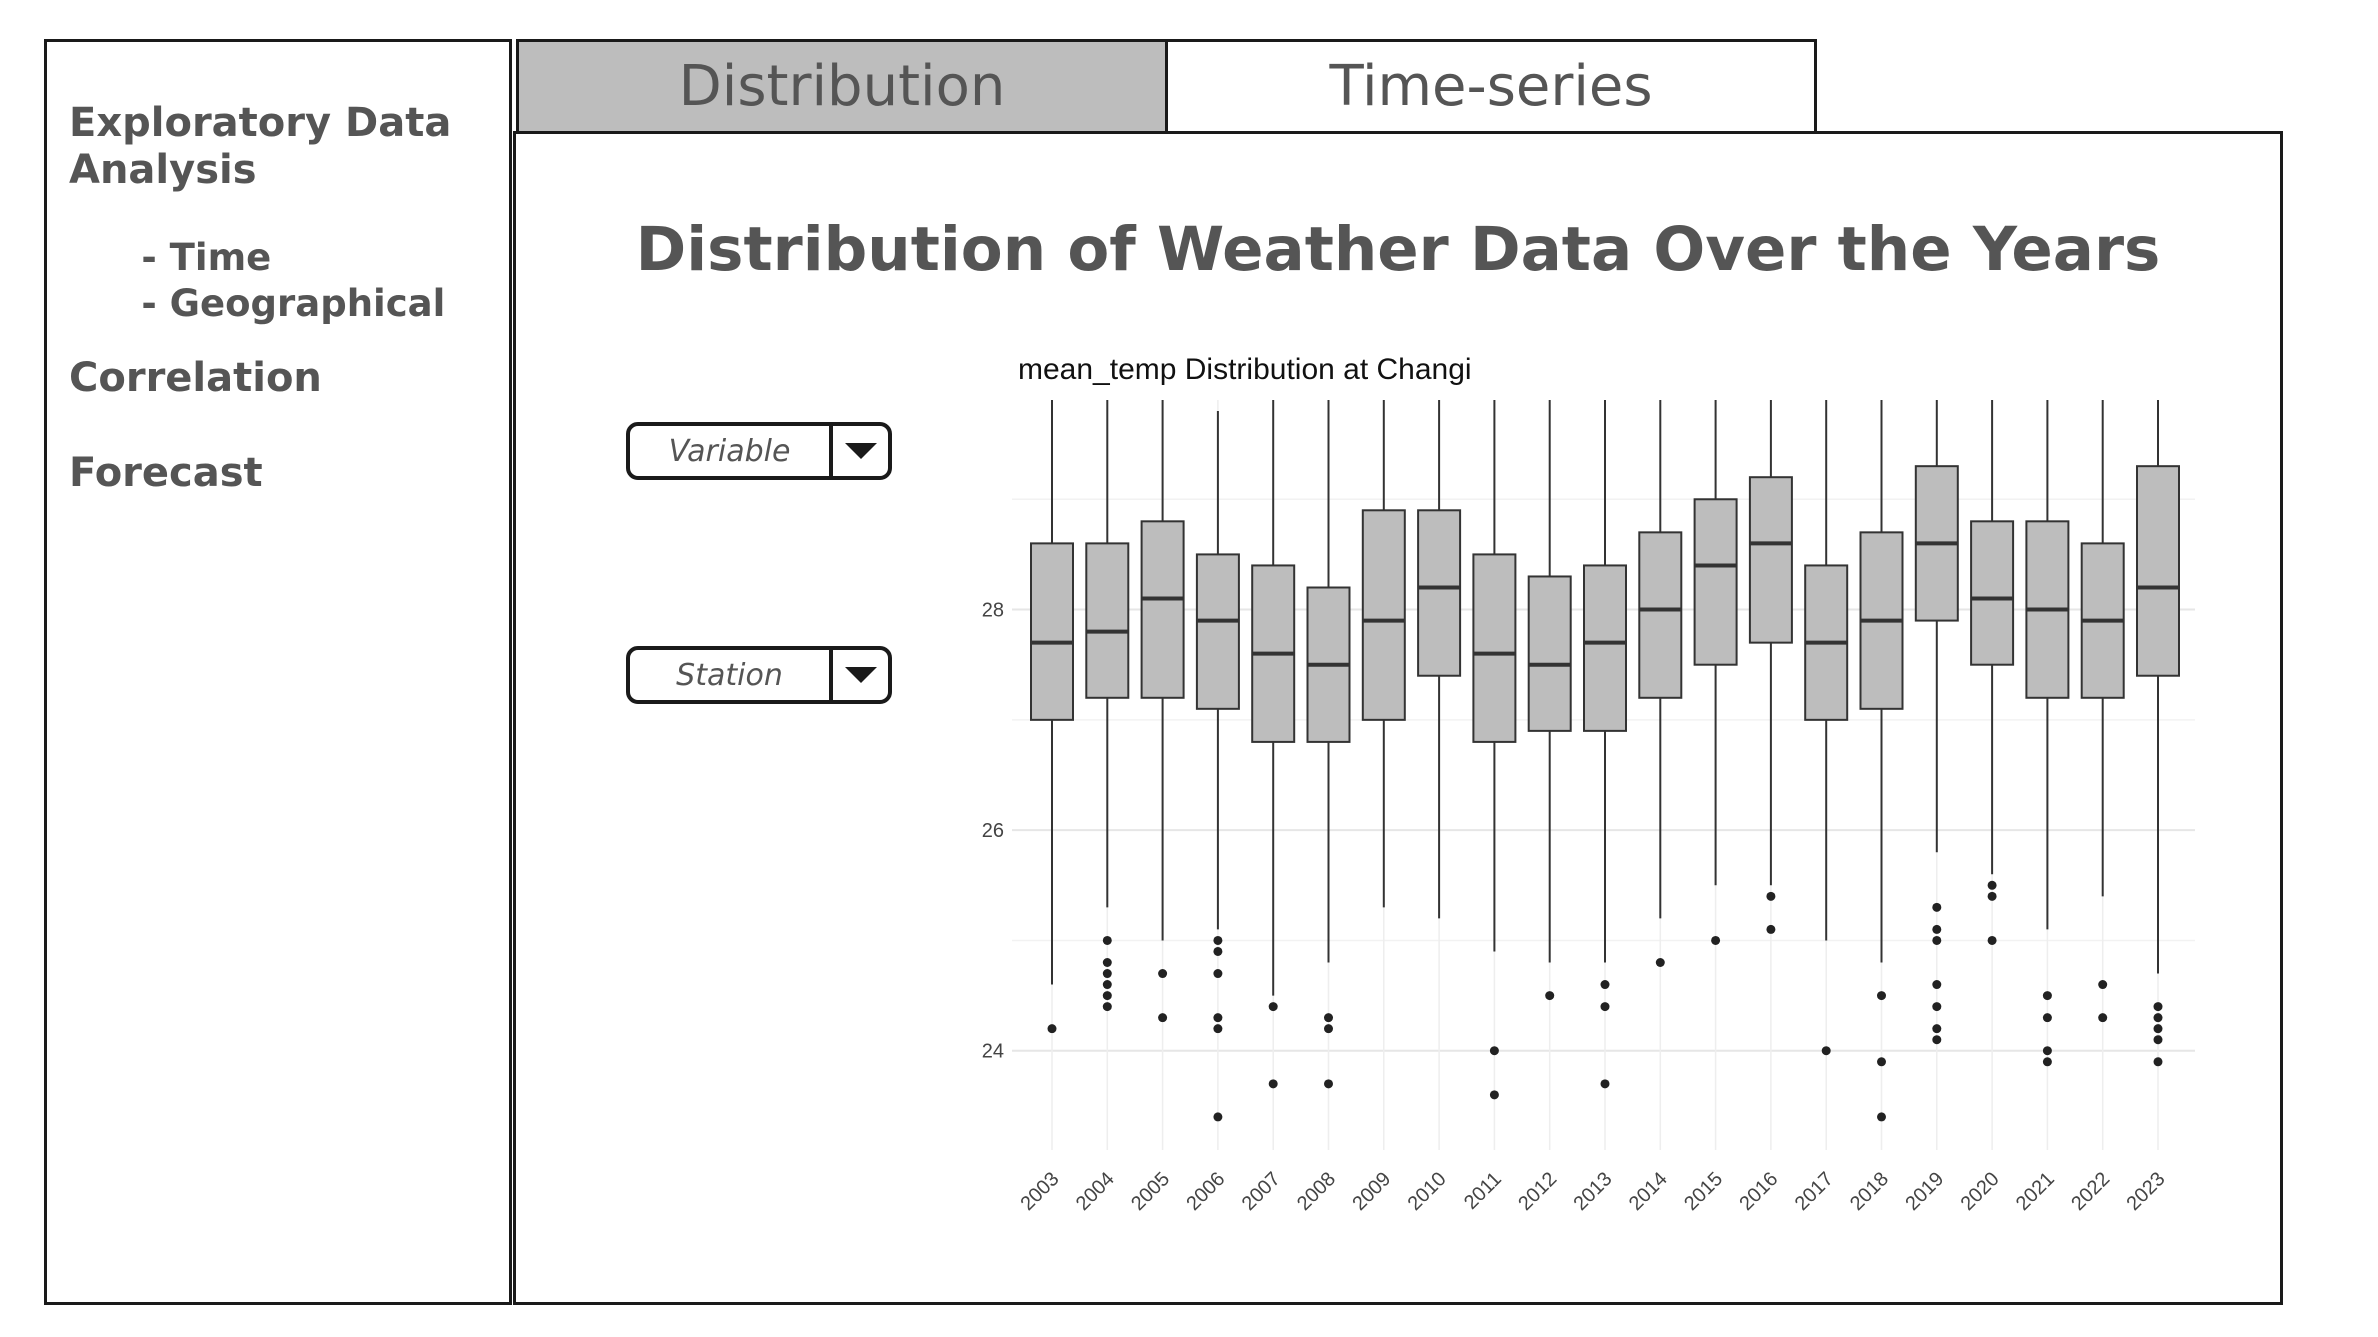 This screenshot has height=1337, width=2378. I want to click on station-dropdown-label: Station, so click(729, 675).